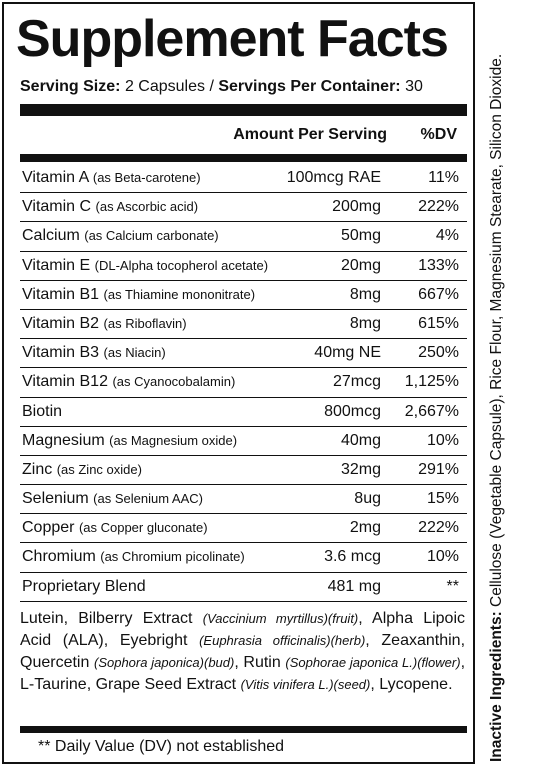  I want to click on nutrient-daily-value: 615%, so click(438, 323).